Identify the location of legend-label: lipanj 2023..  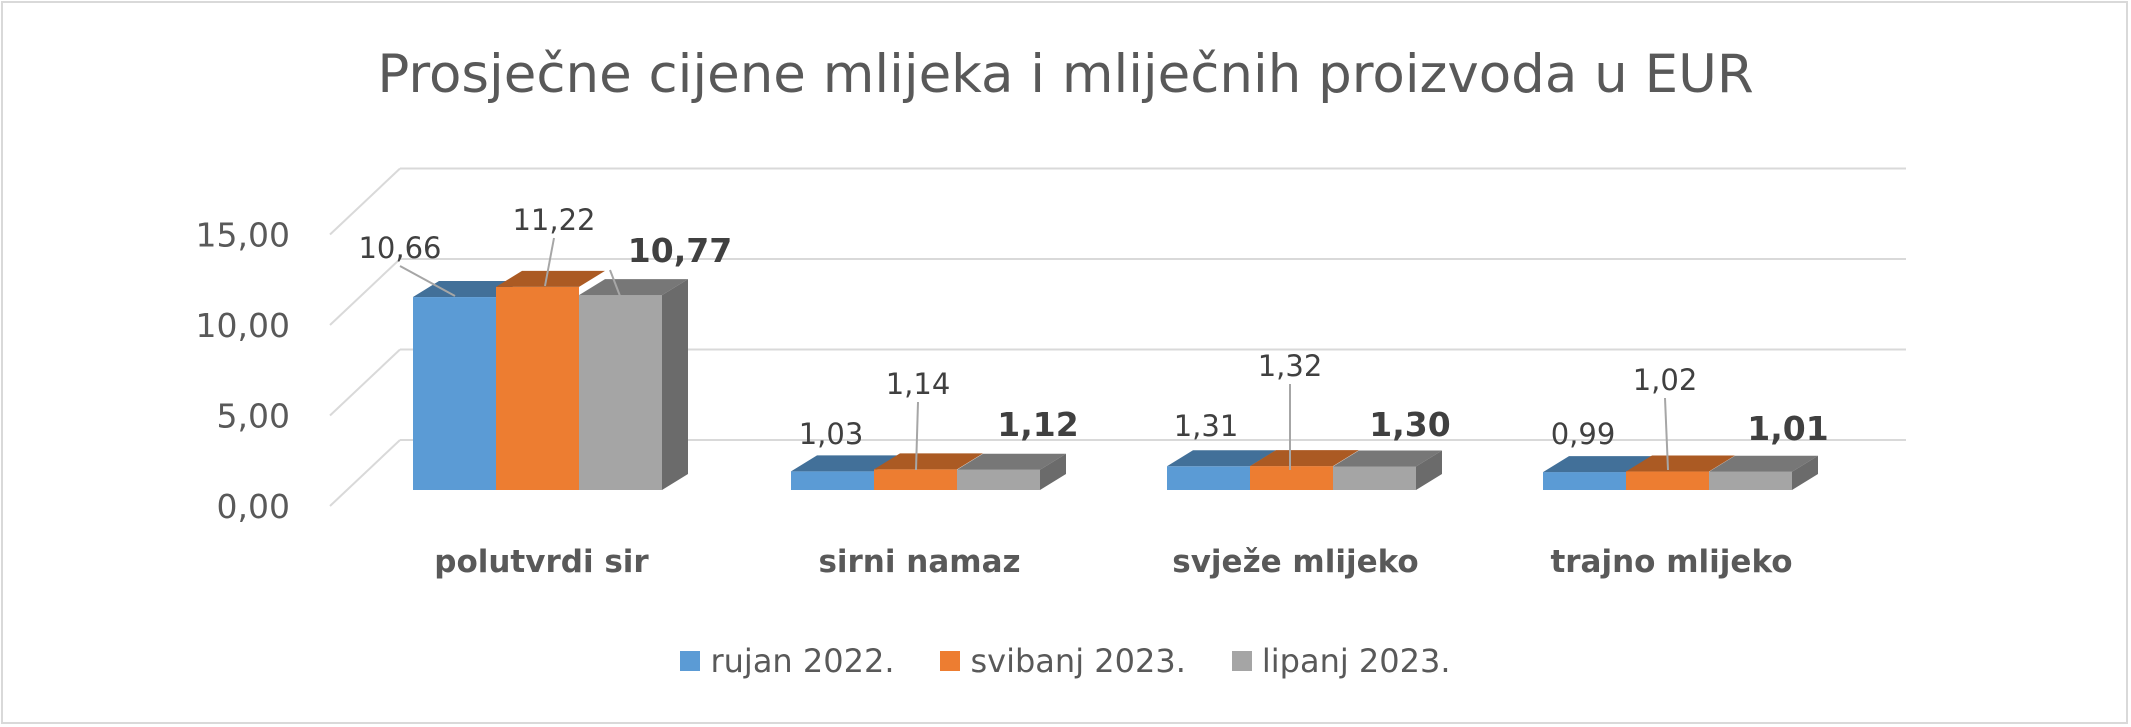
(1356, 661).